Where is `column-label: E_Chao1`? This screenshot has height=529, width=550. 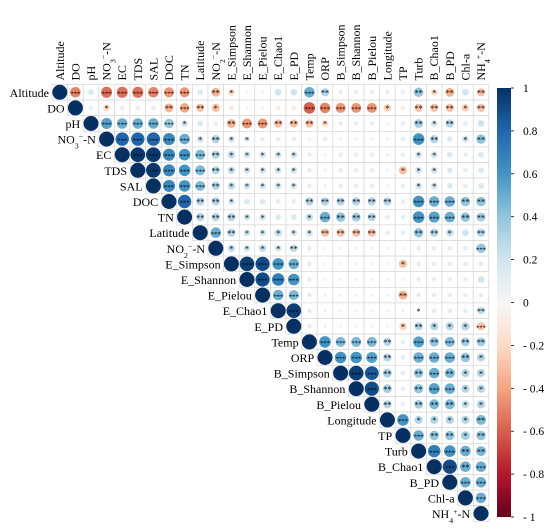 column-label: E_Chao1 is located at coordinates (278, 58).